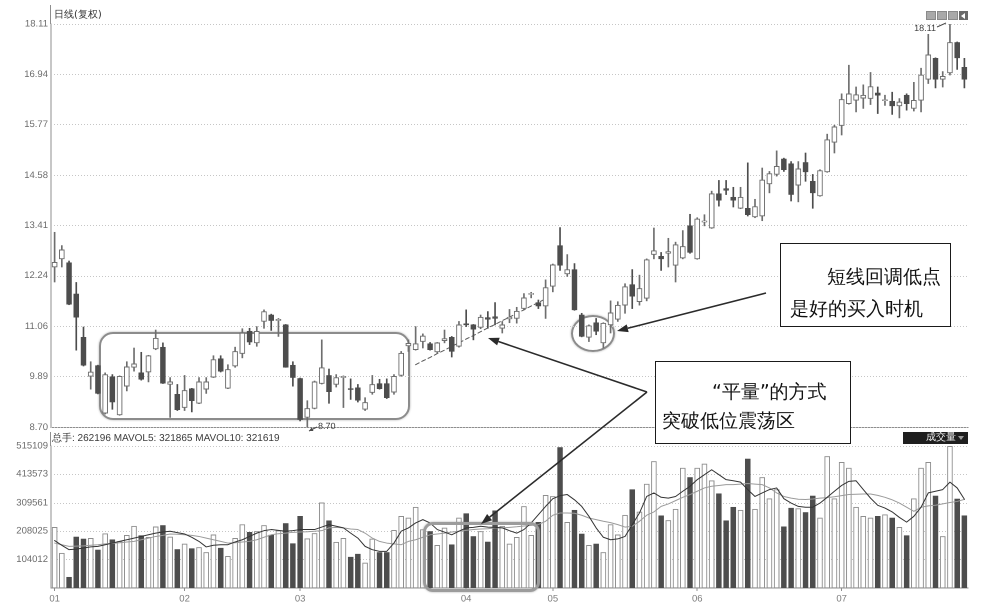 This screenshot has width=982, height=606. What do you see at coordinates (466, 598) in the screenshot?
I see `x-tick-label: 04` at bounding box center [466, 598].